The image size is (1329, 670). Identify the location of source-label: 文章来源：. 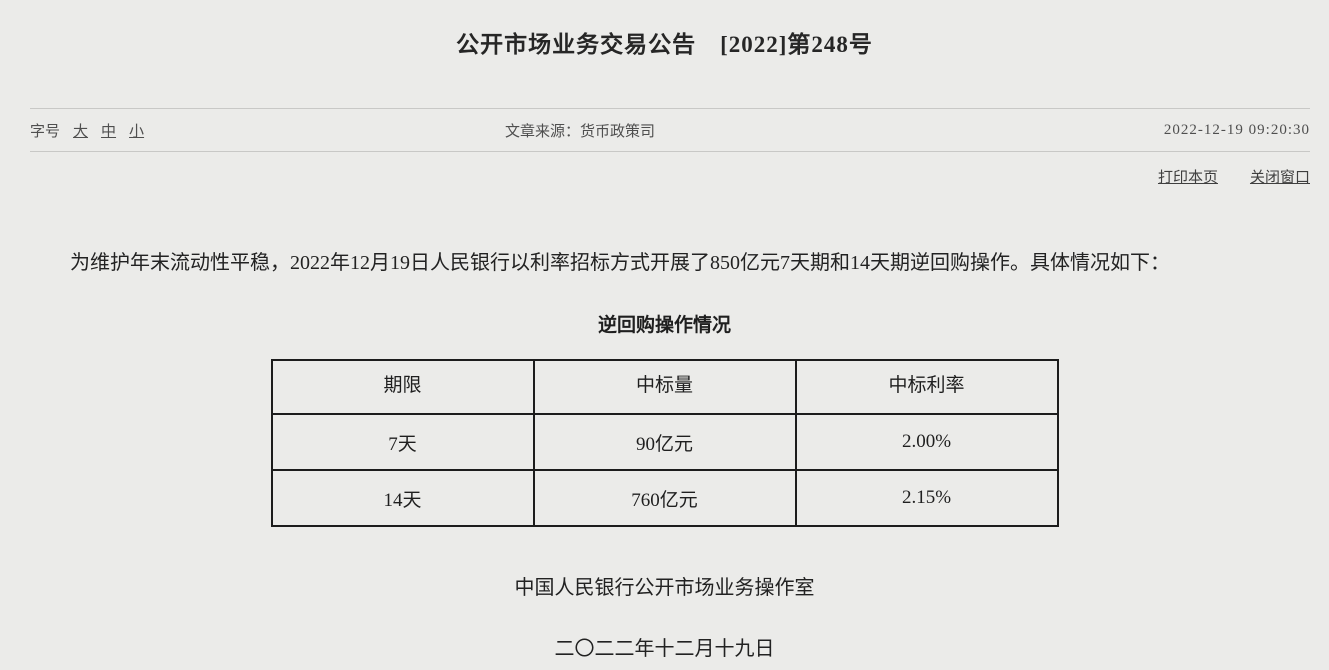
(543, 131).